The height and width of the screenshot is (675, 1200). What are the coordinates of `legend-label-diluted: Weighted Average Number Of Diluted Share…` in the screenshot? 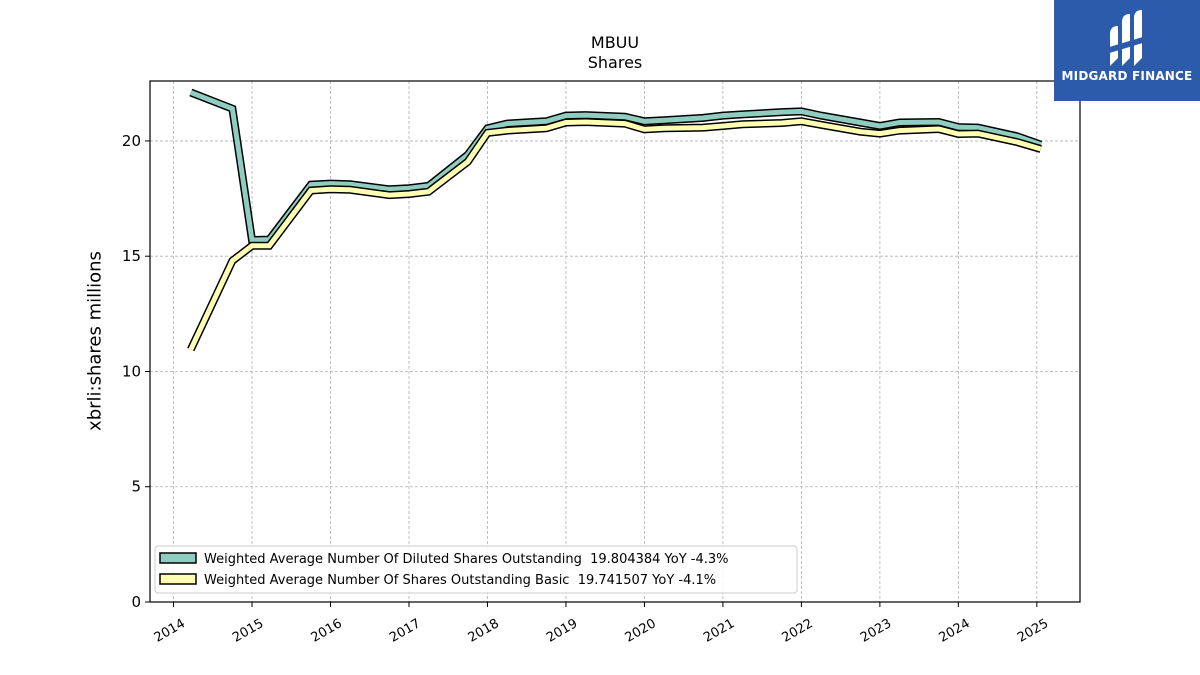 It's located at (466, 559).